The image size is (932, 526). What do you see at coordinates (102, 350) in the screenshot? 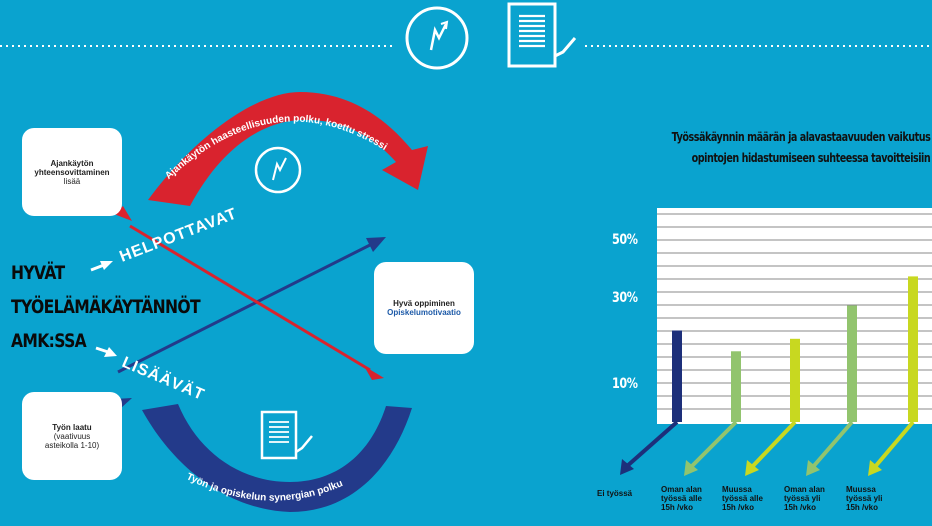
I see `white-arrow-lower` at bounding box center [102, 350].